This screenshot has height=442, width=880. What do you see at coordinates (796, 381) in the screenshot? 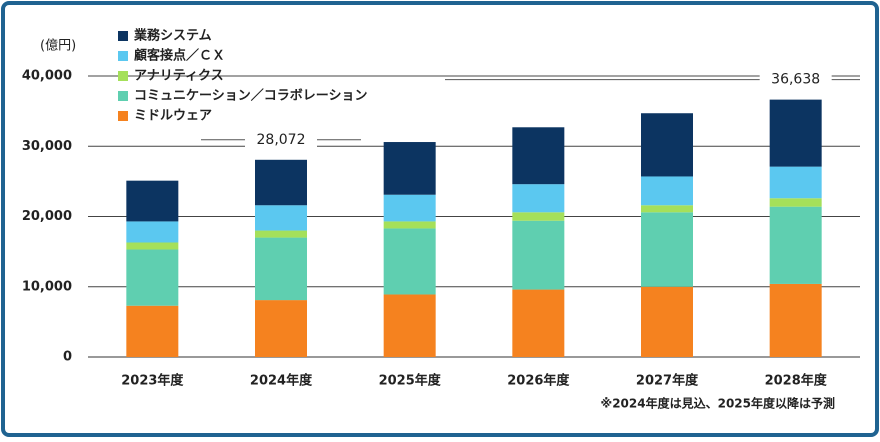
I see `x-tick-label: 2028年度` at bounding box center [796, 381].